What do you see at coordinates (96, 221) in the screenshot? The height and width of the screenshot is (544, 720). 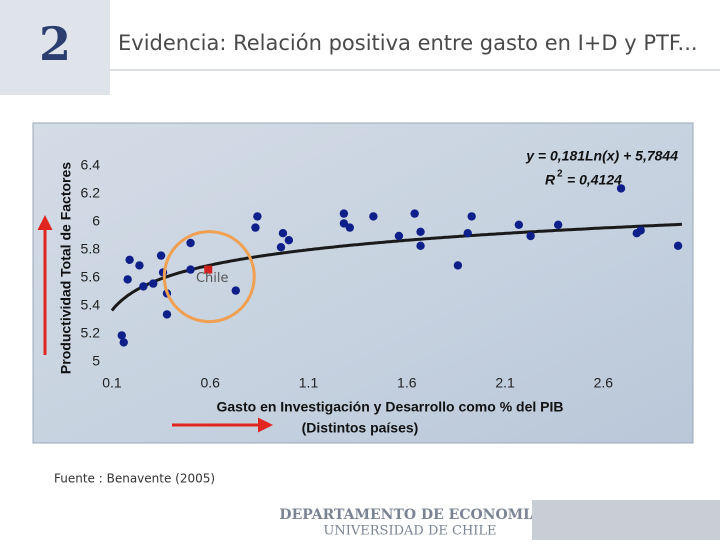 I see `y-tick-label: 6` at bounding box center [96, 221].